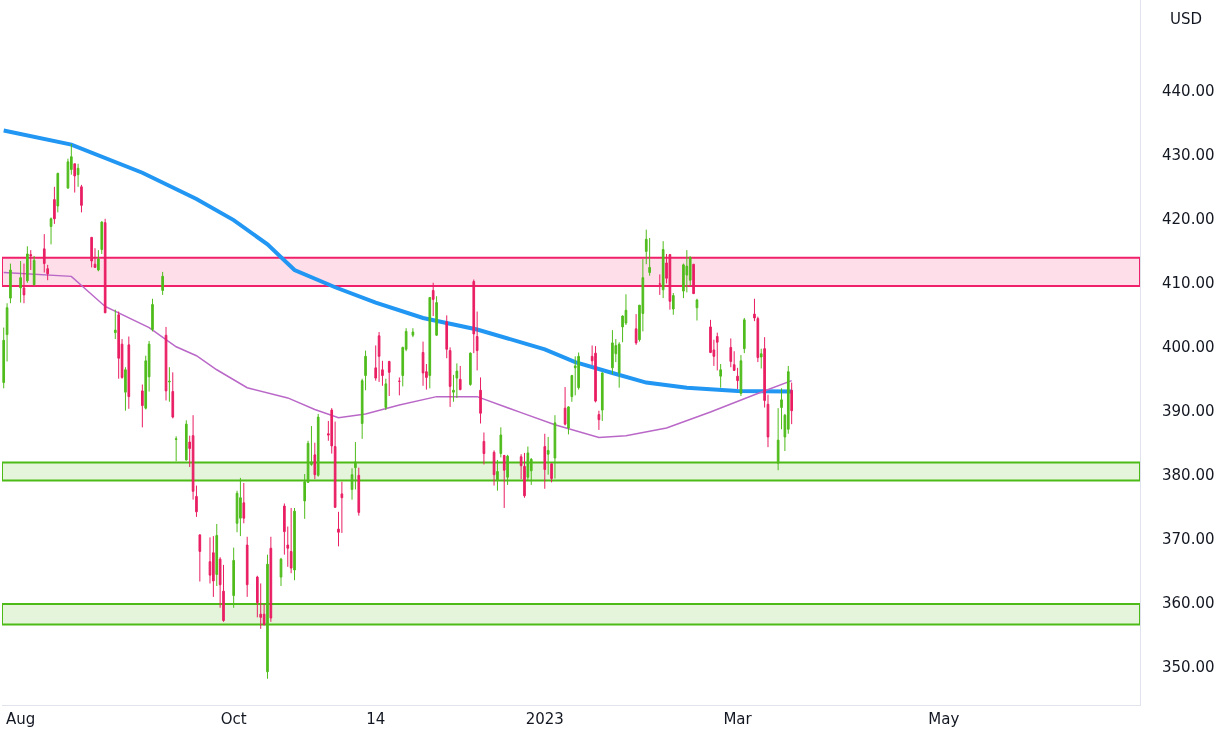  What do you see at coordinates (1186, 19) in the screenshot?
I see `y-axis-title: USD` at bounding box center [1186, 19].